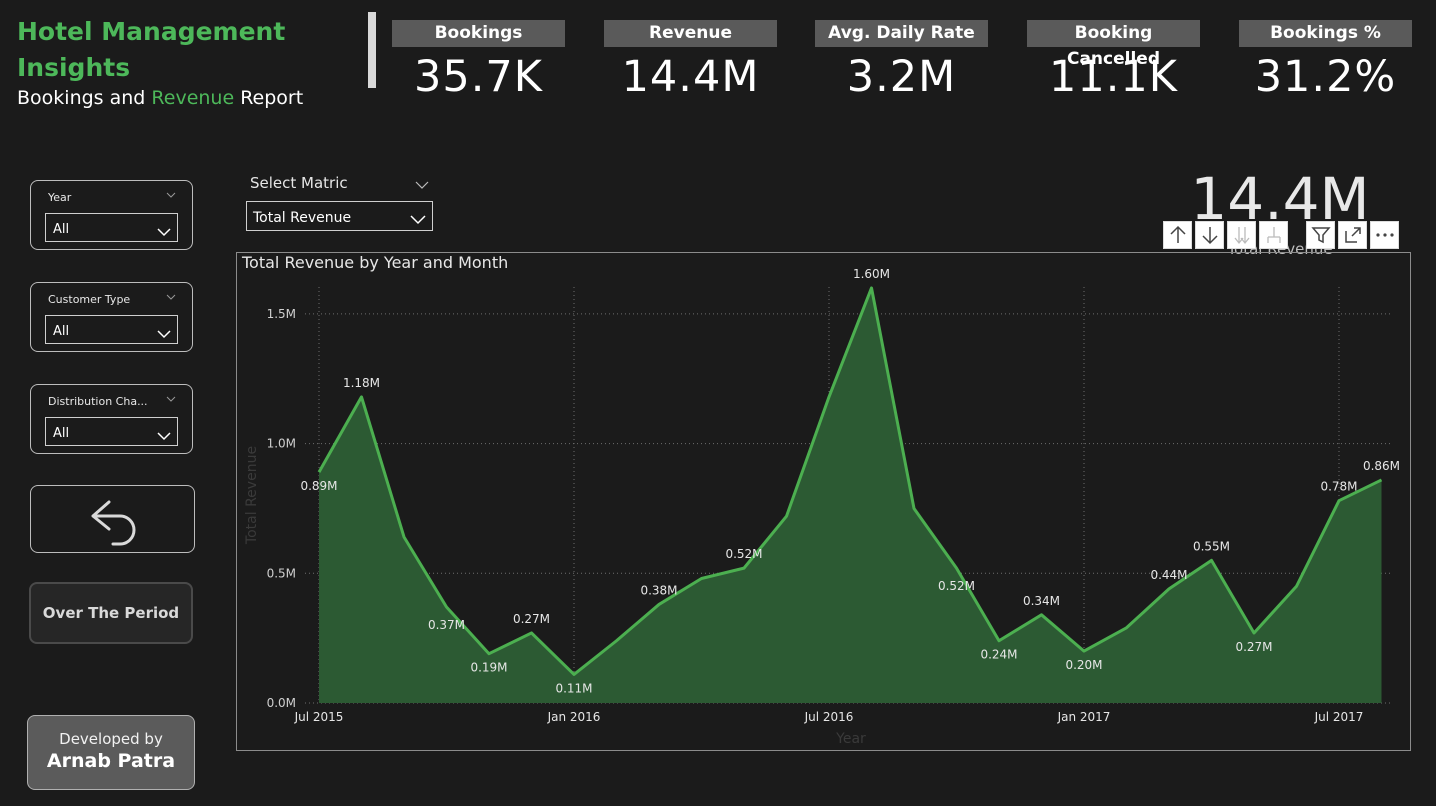 Image resolution: width=1436 pixels, height=806 pixels. Describe the element at coordinates (252, 495) in the screenshot. I see `y-axis-title: Total Revenue` at that location.